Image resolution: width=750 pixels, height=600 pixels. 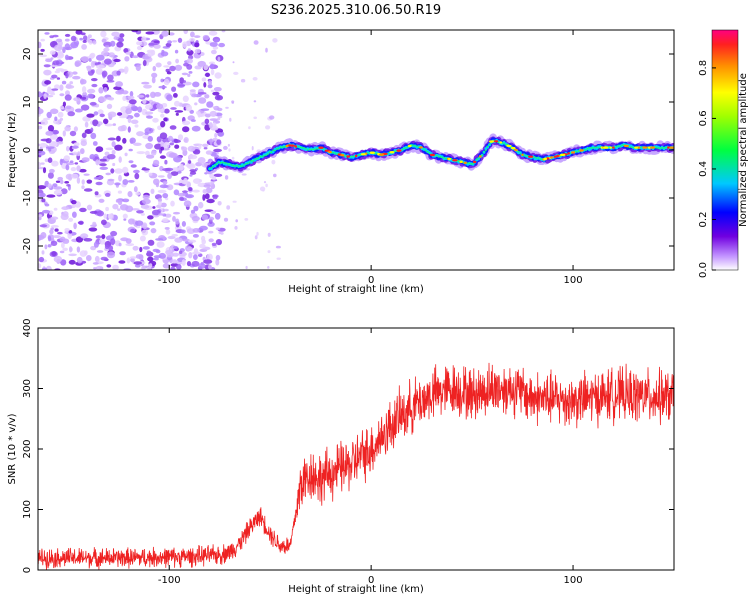 I want to click on x-tick-label: -100, so click(x=169, y=280).